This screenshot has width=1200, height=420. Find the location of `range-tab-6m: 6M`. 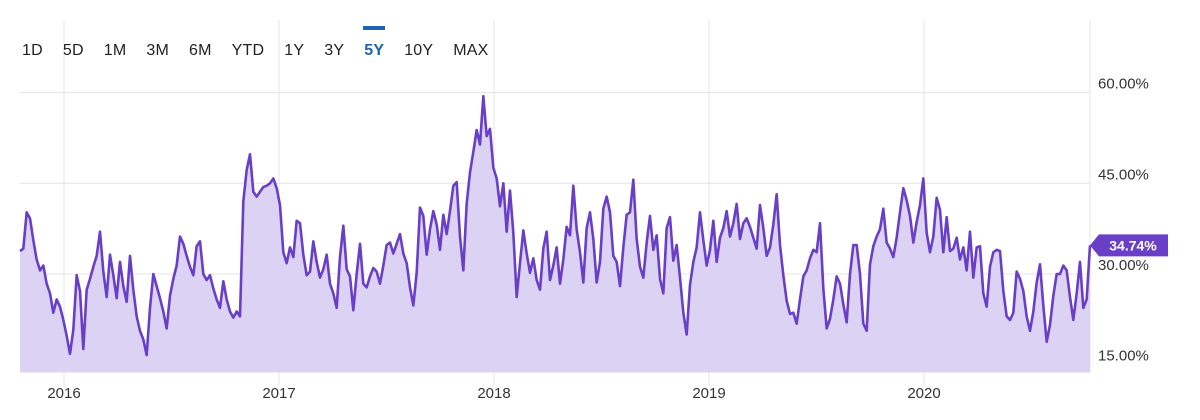

range-tab-6m: 6M is located at coordinates (200, 50).